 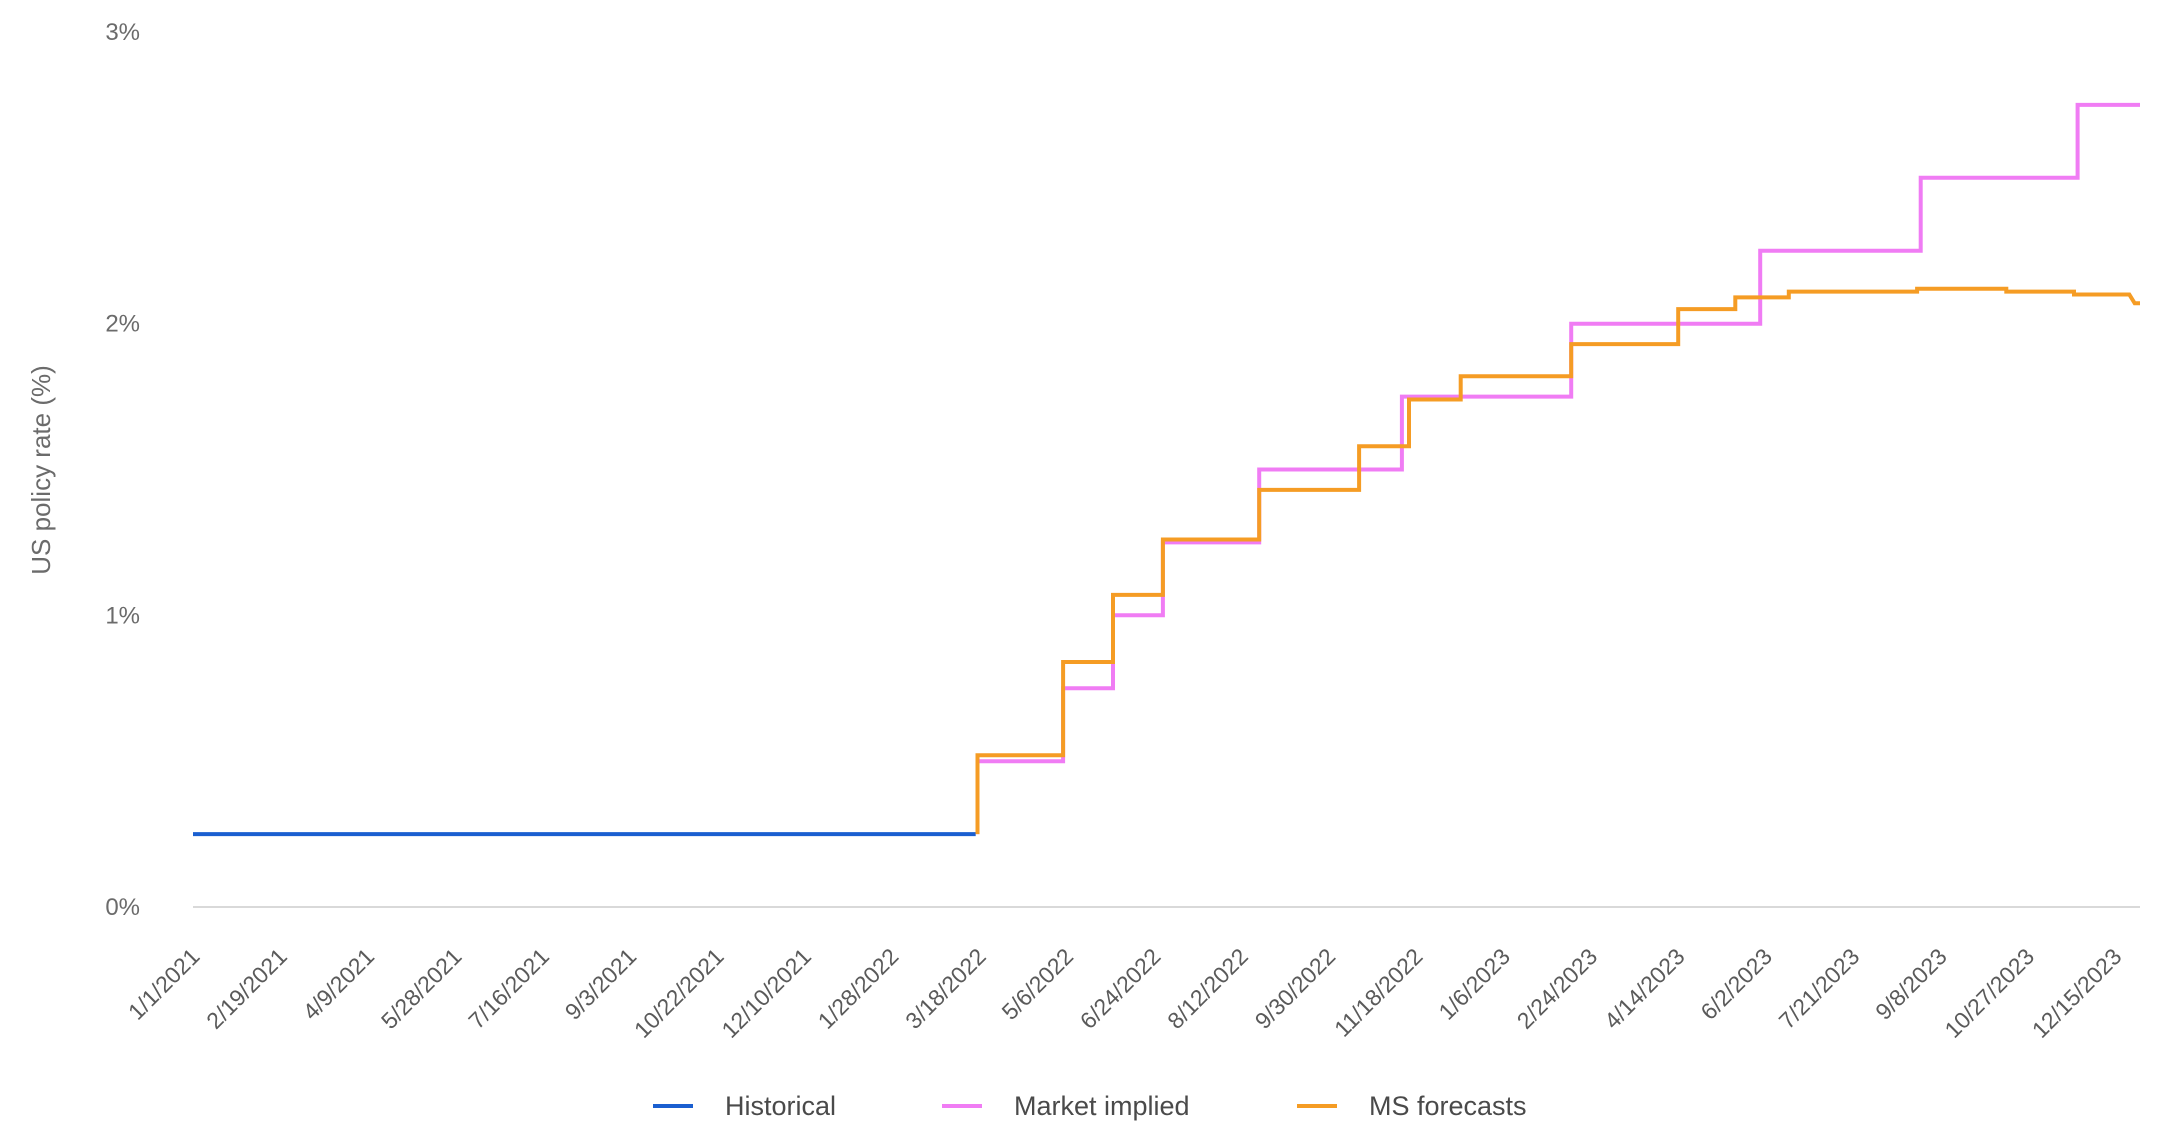 What do you see at coordinates (508, 988) in the screenshot?
I see `x-tick-label-4: 7/16/2021` at bounding box center [508, 988].